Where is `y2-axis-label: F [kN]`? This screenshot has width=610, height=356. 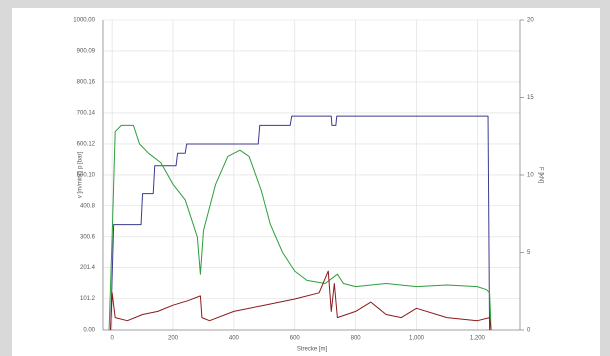 y2-axis-label: F [kN] is located at coordinates (540, 175).